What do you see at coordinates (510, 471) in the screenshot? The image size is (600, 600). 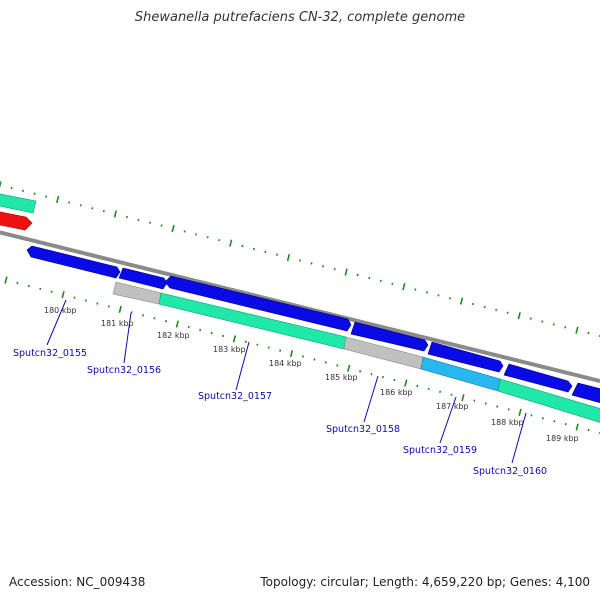 I see `gene-label: Sputcn32_0160` at bounding box center [510, 471].